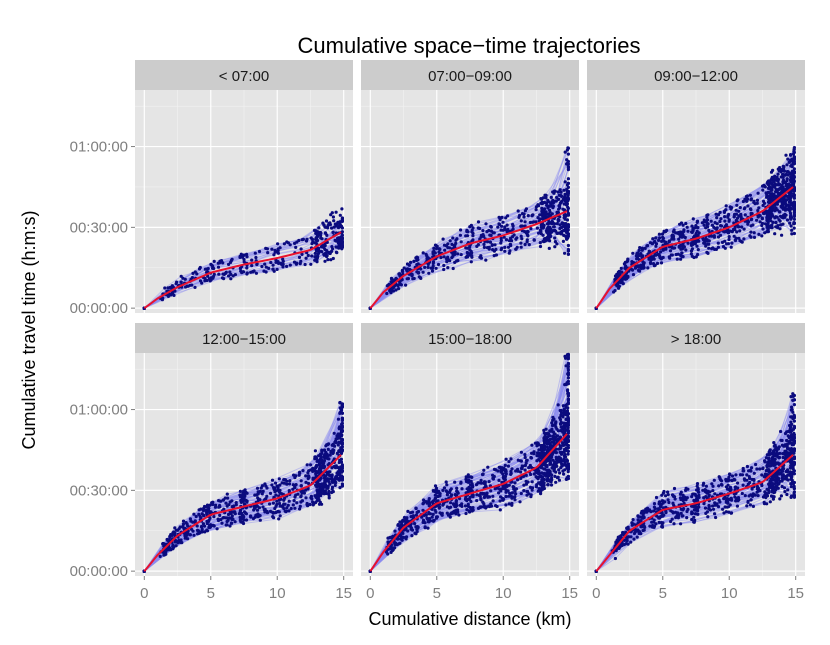  Describe the element at coordinates (470, 339) in the screenshot. I see `facet-strip-label: 15:00−18:00` at that location.